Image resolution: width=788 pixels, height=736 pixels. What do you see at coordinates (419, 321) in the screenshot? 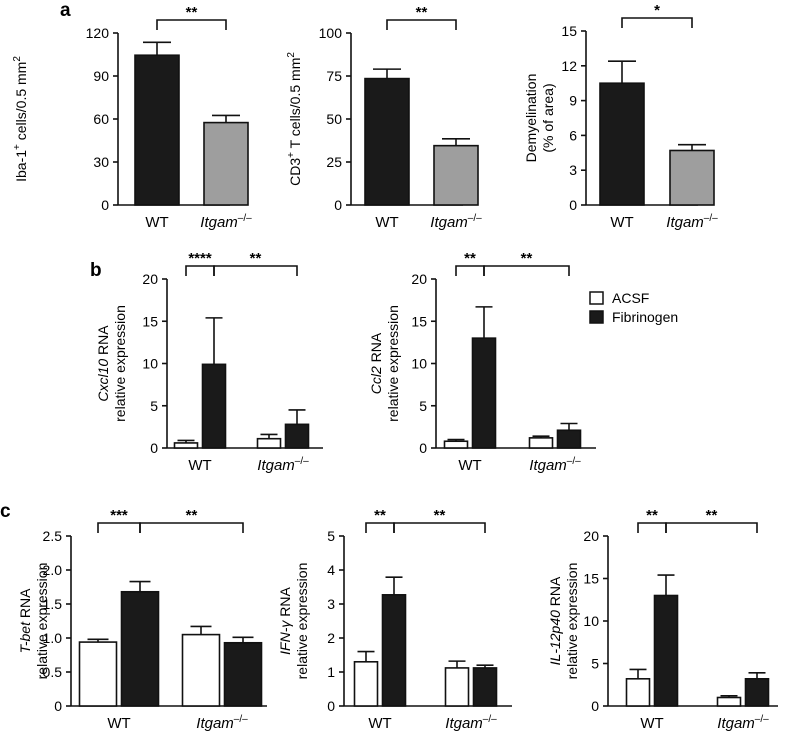
I see `b2-y-tick-label-3: 15` at bounding box center [419, 321].